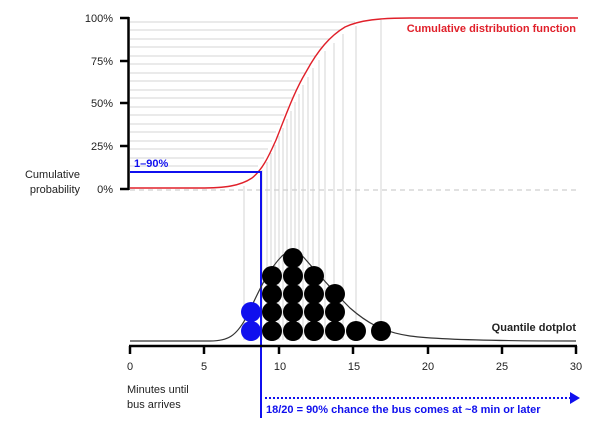 This screenshot has width=600, height=433. I want to click on x-tick-15: 15, so click(354, 367).